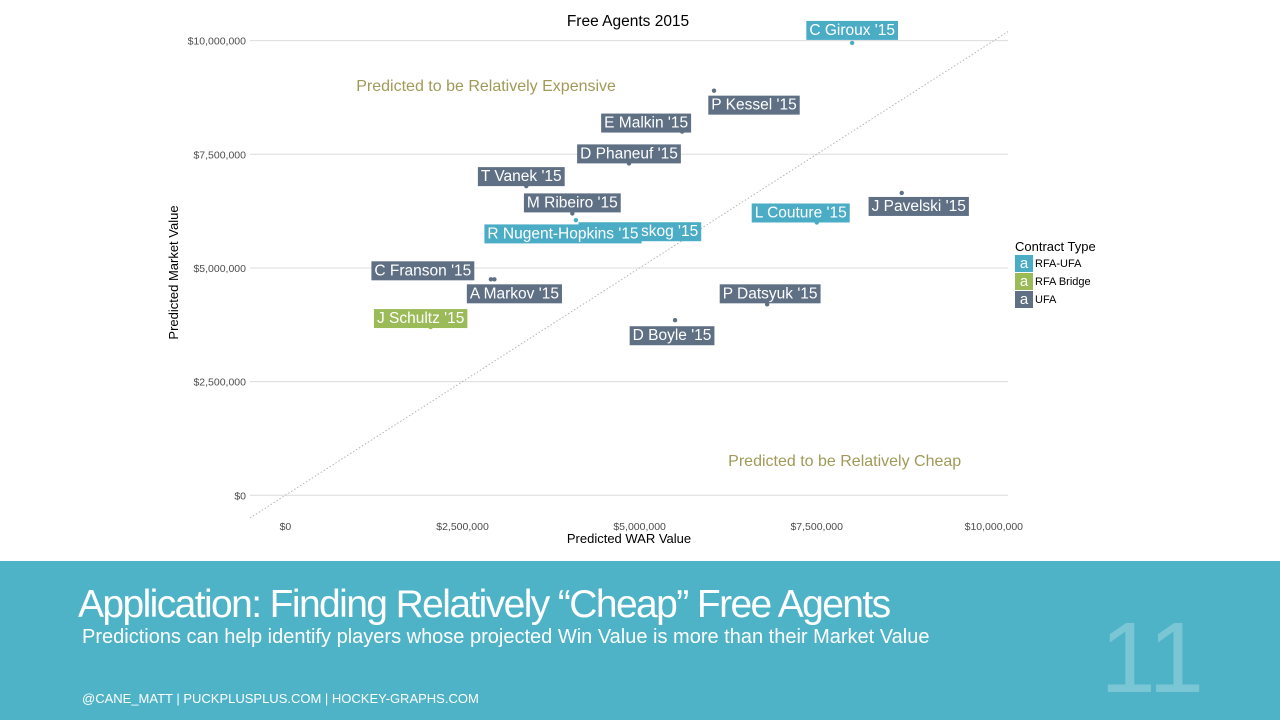 Image resolution: width=1280 pixels, height=720 pixels. I want to click on point-label: E Malkin '15, so click(646, 123).